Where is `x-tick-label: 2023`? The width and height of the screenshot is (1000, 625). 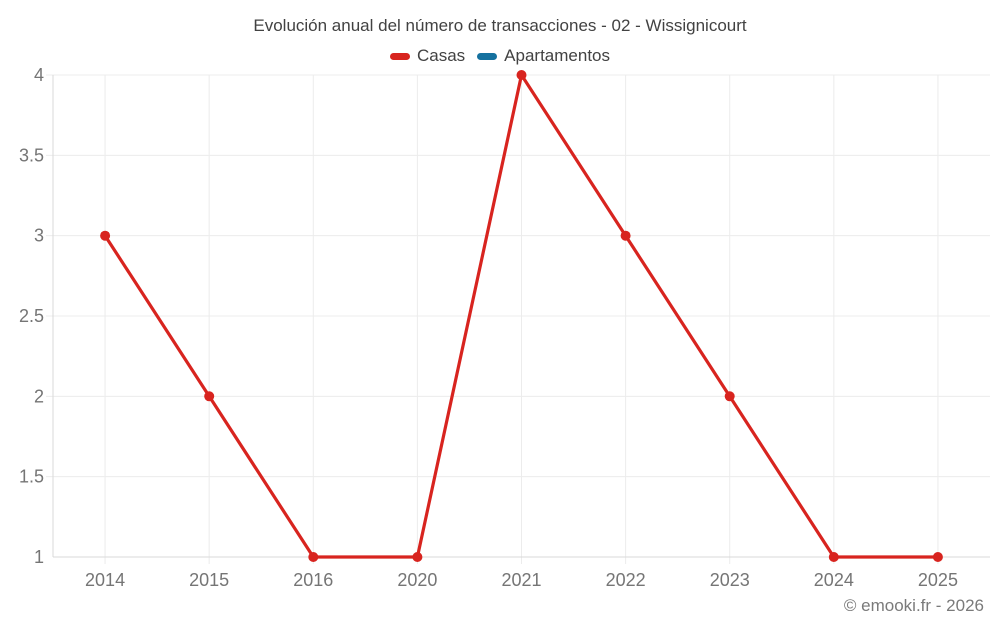 x-tick-label: 2023 is located at coordinates (730, 580).